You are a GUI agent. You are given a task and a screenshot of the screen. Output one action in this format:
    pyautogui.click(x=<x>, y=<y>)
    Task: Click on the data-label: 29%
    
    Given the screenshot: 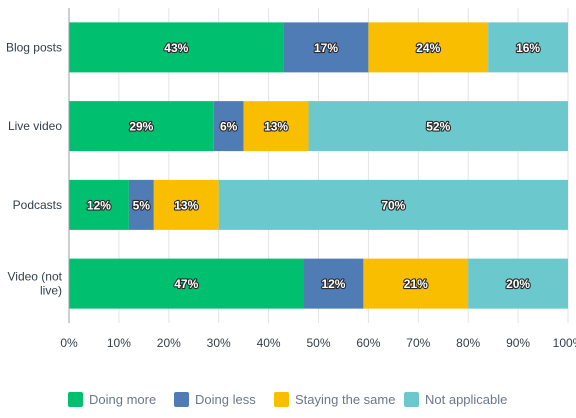 What is the action you would take?
    pyautogui.click(x=141, y=127)
    